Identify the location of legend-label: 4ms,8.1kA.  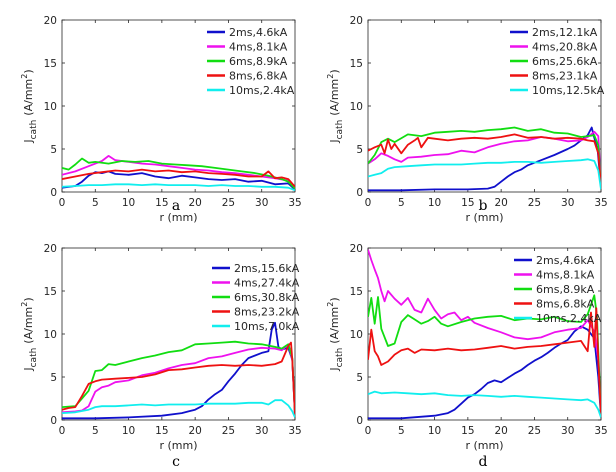
(258, 47).